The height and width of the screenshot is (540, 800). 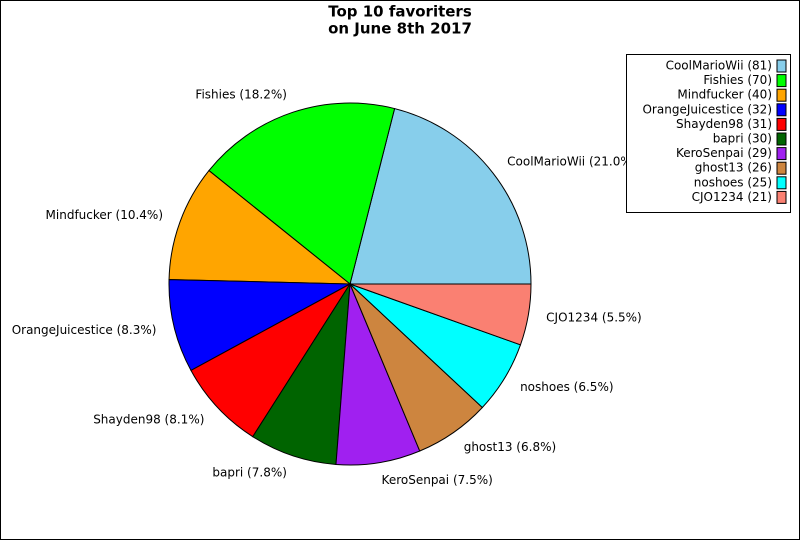 What do you see at coordinates (84, 330) in the screenshot?
I see `slice-label: OrangeJuicestice (8.3%)` at bounding box center [84, 330].